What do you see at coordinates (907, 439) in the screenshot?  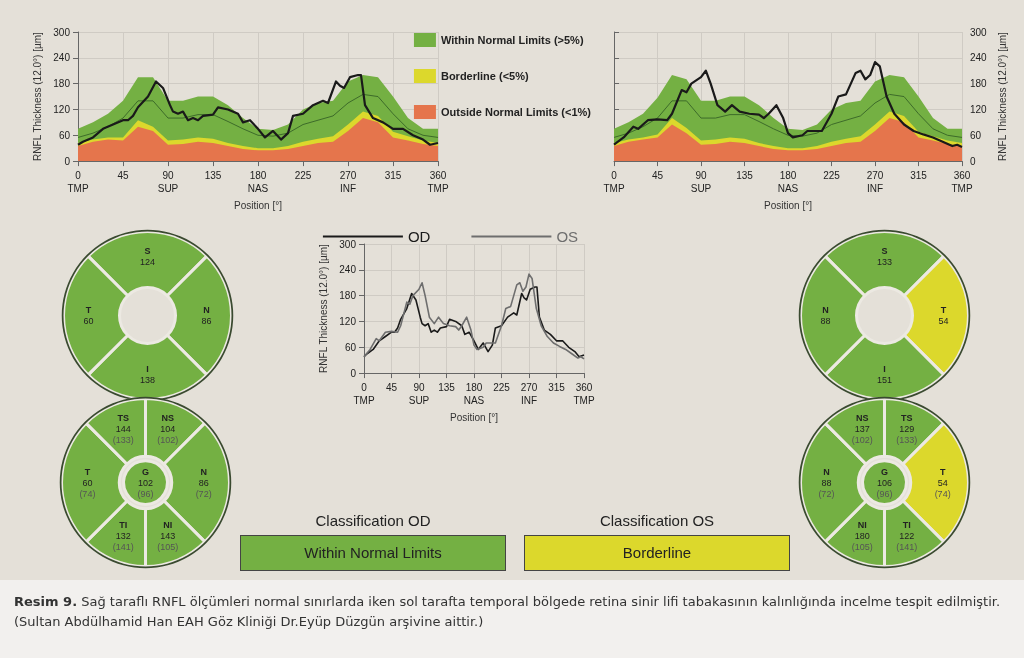 I see `data-label: (133)` at bounding box center [907, 439].